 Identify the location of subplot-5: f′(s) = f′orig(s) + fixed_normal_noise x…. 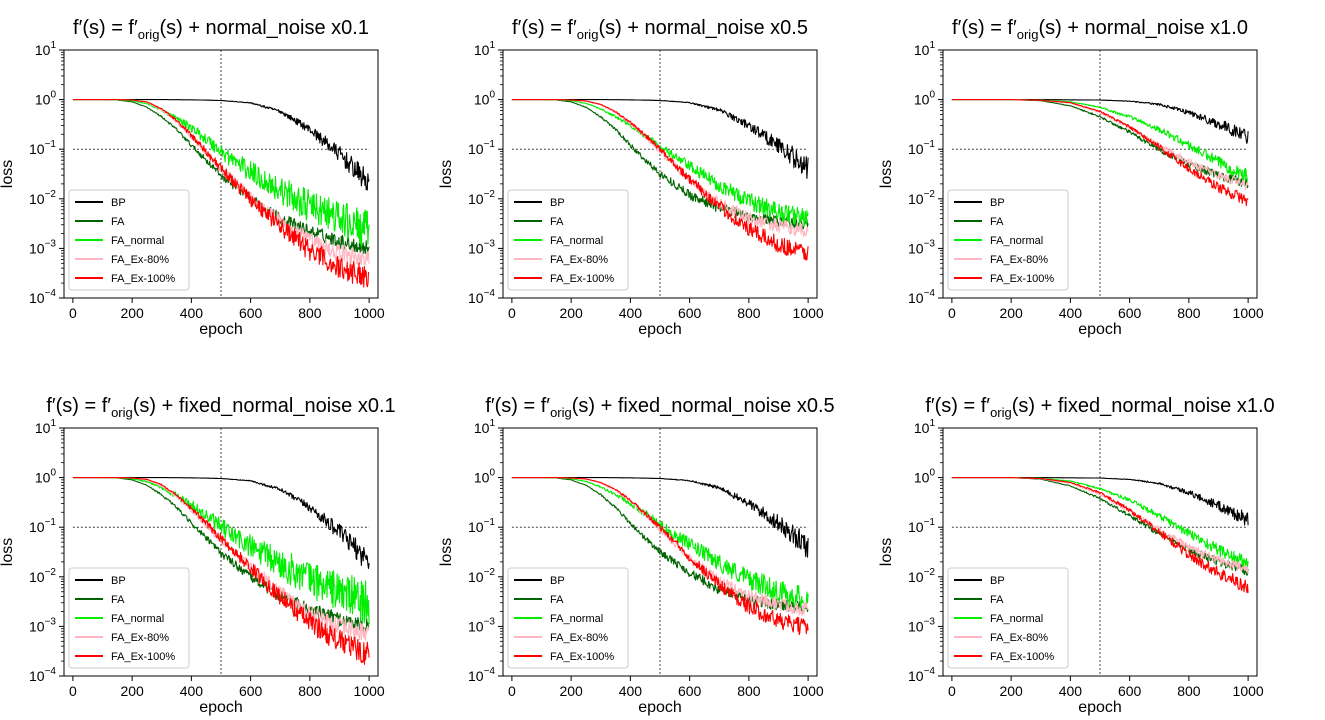
(636, 555).